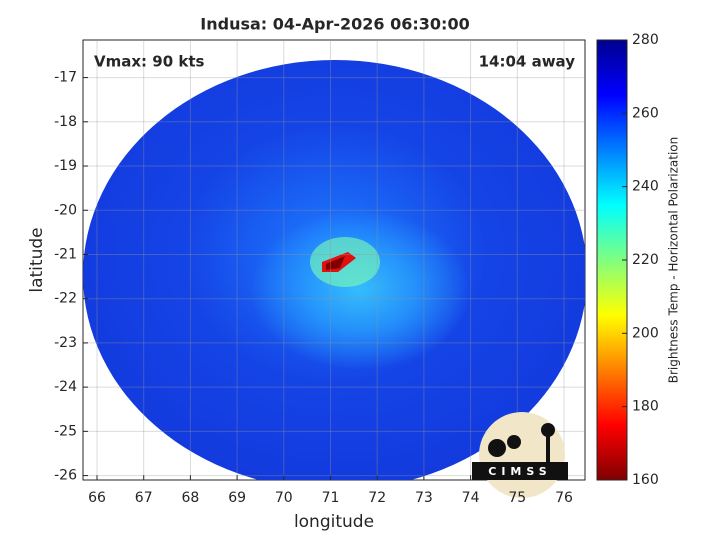  Describe the element at coordinates (65, 78) in the screenshot. I see `y-tick-label: -17` at that location.